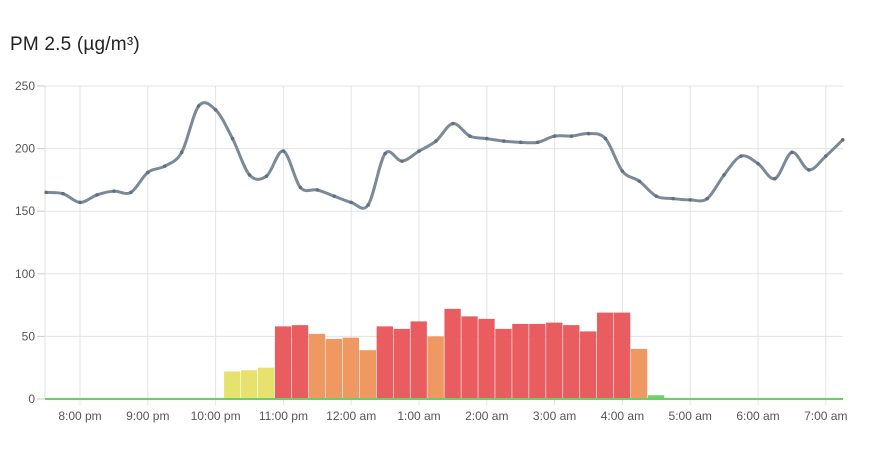  Describe the element at coordinates (554, 416) in the screenshot. I see `x-tick-label: 3:00 am` at that location.